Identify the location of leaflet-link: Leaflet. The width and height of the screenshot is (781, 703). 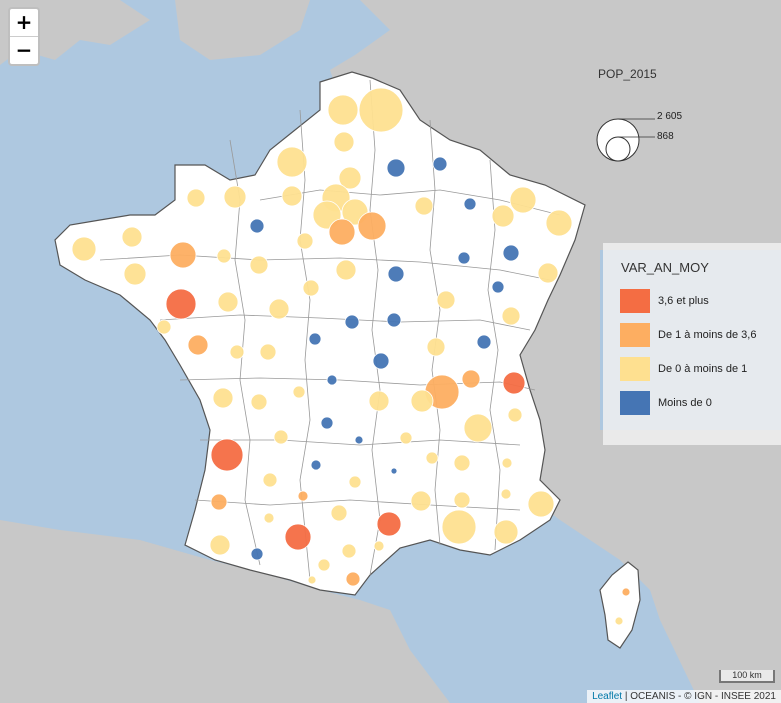
(607, 696).